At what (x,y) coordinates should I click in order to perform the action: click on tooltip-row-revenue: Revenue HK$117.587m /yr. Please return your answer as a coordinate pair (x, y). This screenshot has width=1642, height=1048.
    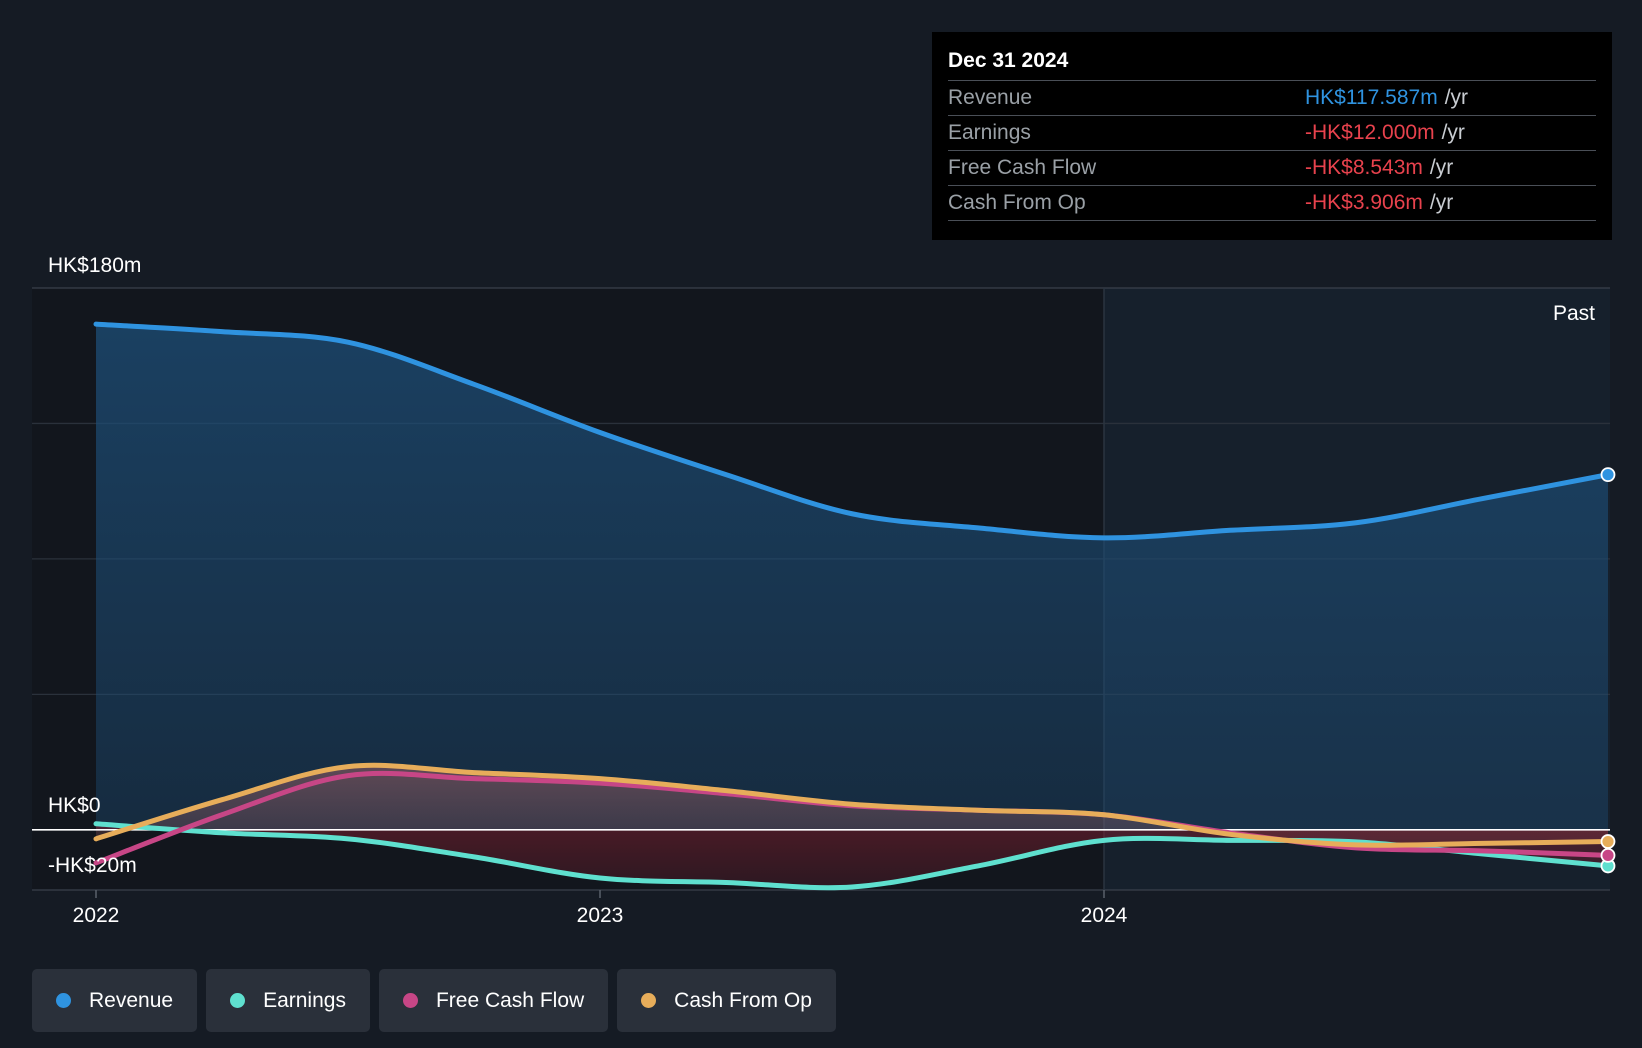
    Looking at the image, I should click on (1272, 98).